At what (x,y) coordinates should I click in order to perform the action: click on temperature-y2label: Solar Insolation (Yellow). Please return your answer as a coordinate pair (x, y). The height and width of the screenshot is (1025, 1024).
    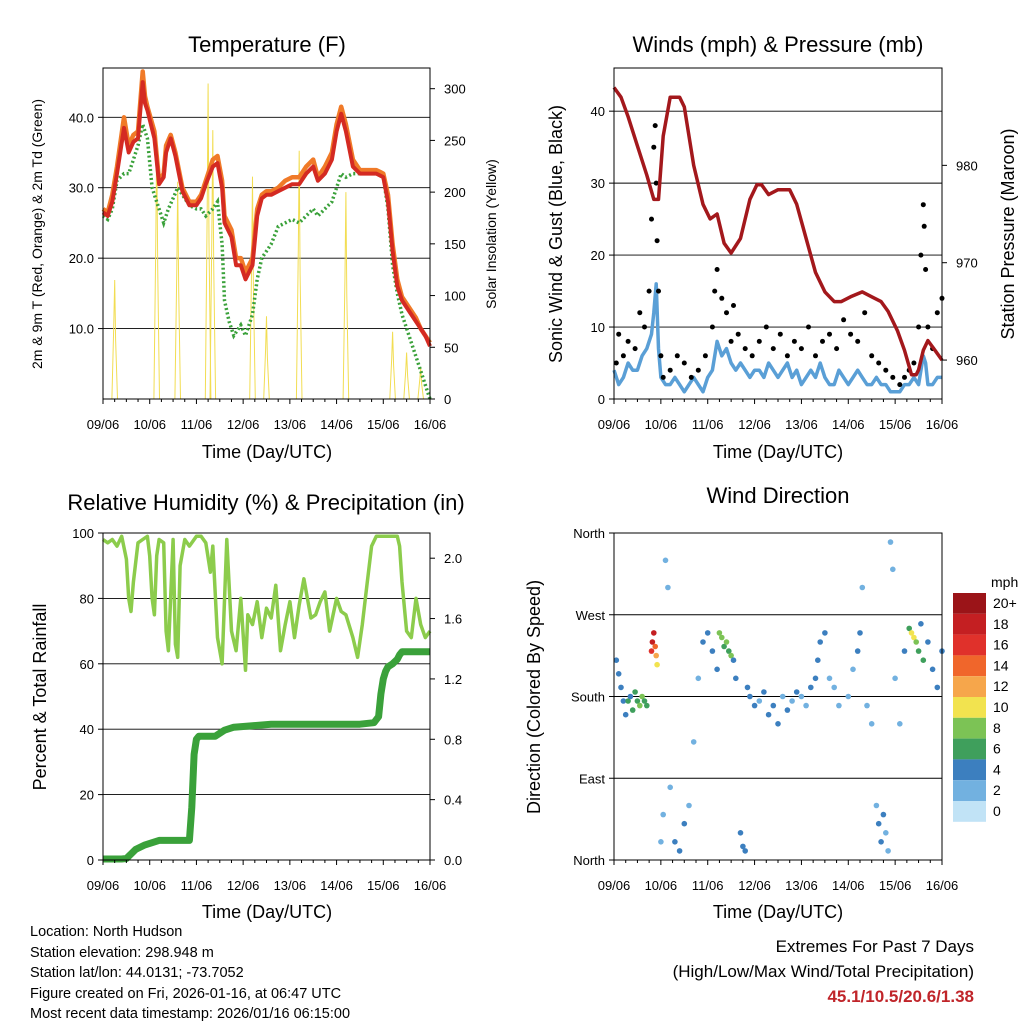
    Looking at the image, I should click on (491, 234).